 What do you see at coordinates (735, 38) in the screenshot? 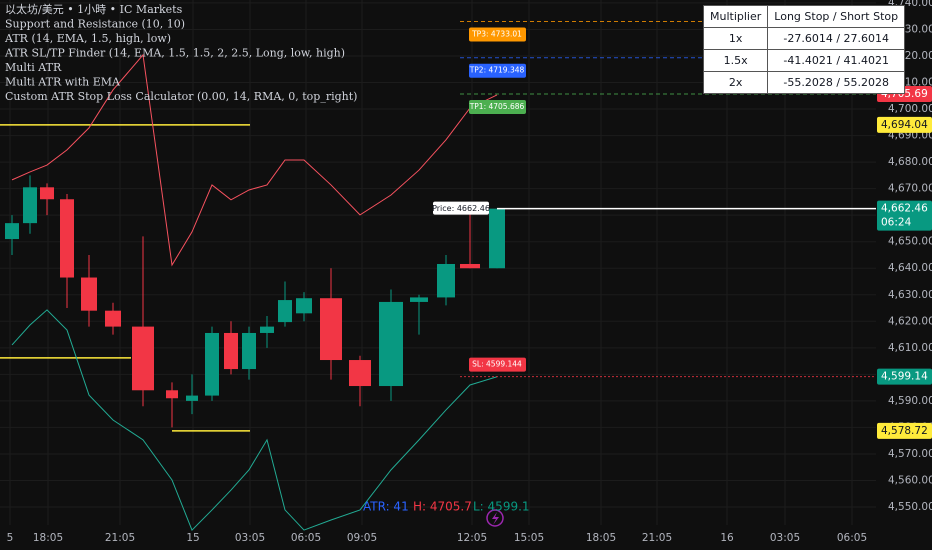
I see `table-cell: 1x` at bounding box center [735, 38].